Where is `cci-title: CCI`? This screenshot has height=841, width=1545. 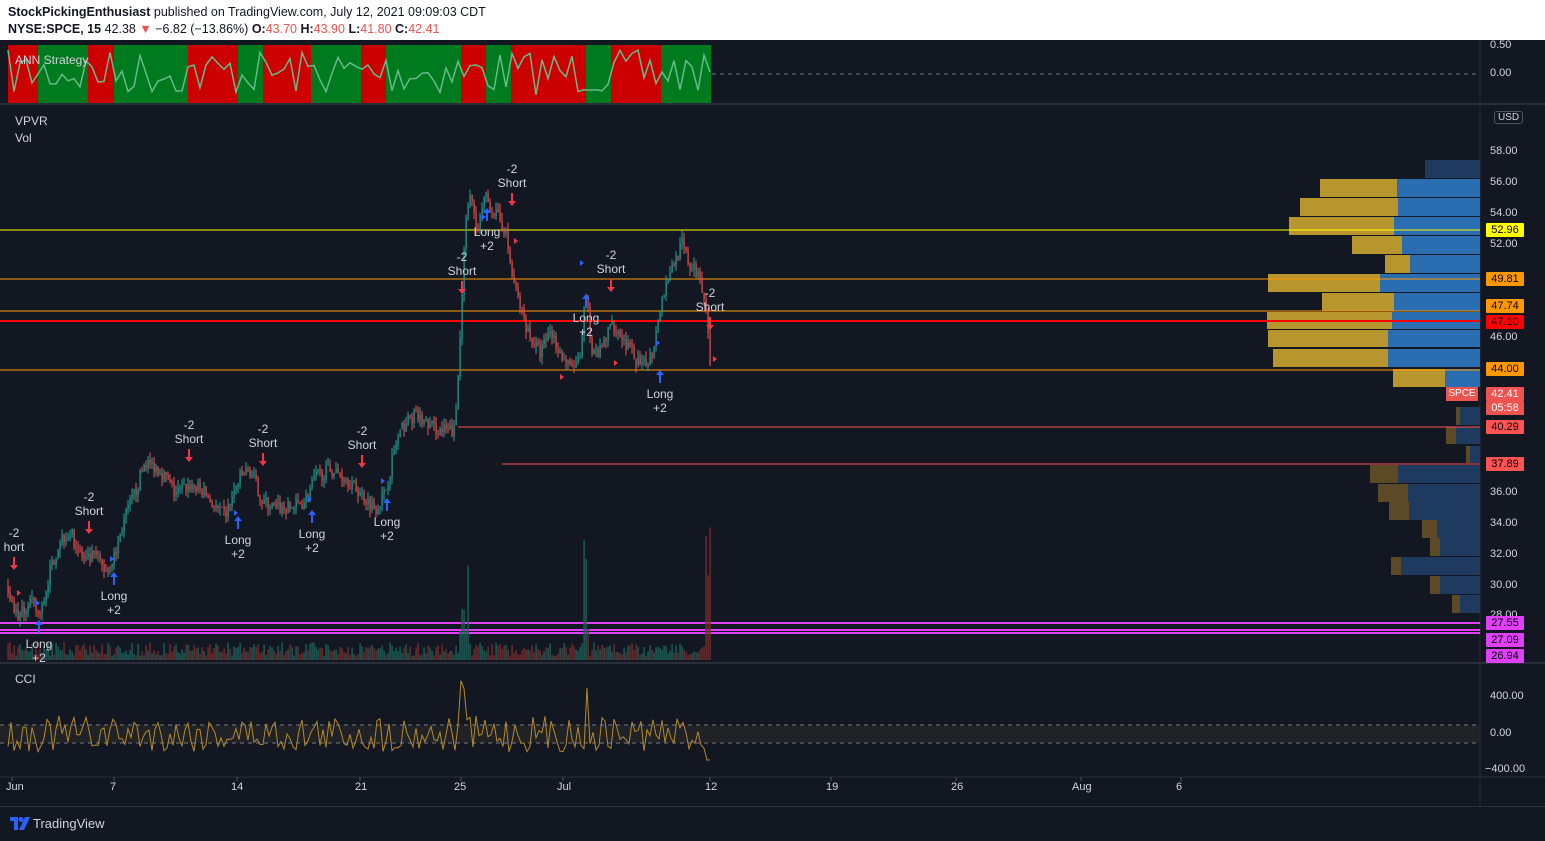
cci-title: CCI is located at coordinates (25, 679).